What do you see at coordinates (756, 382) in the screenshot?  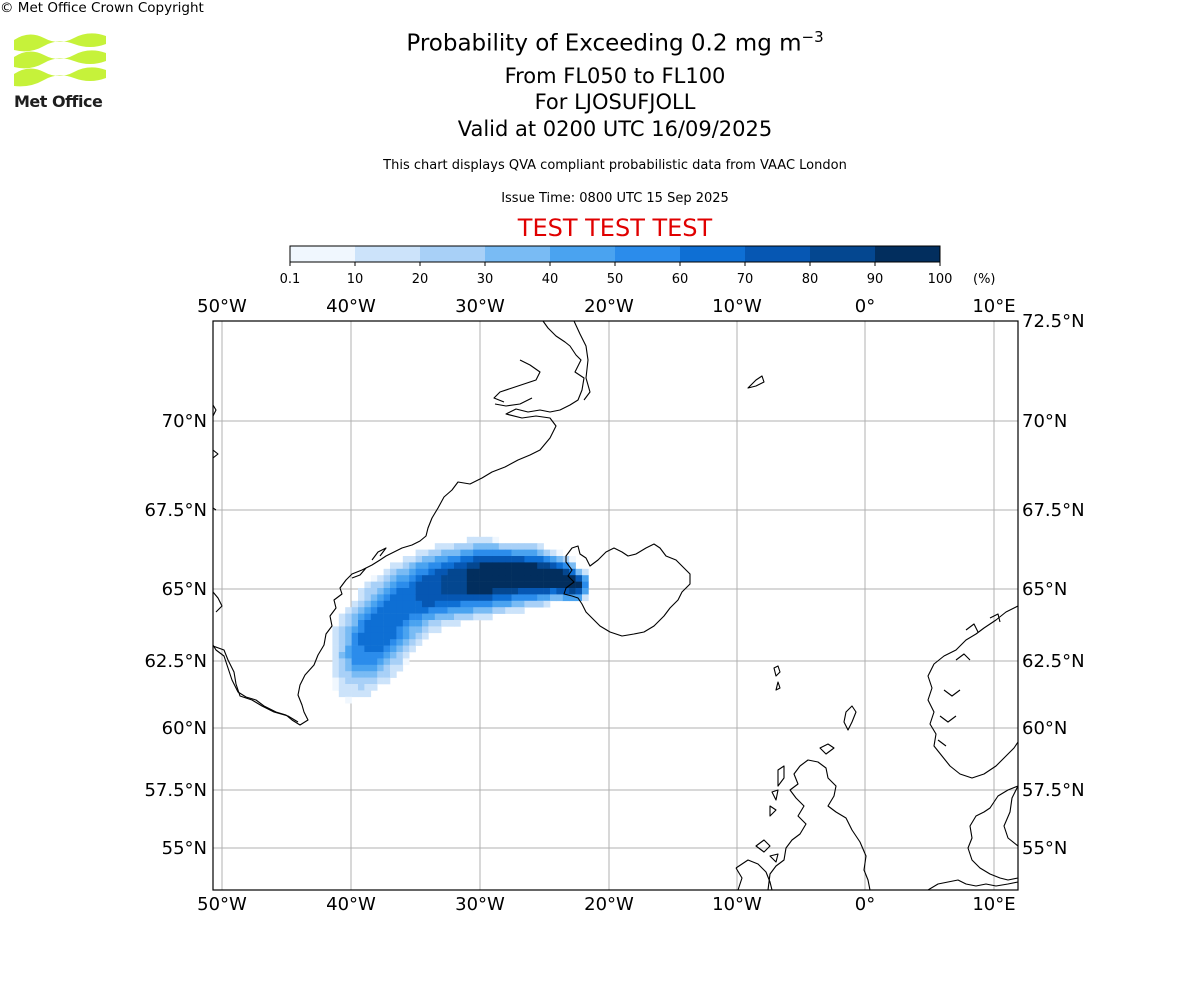 I see `jan-mayen` at bounding box center [756, 382].